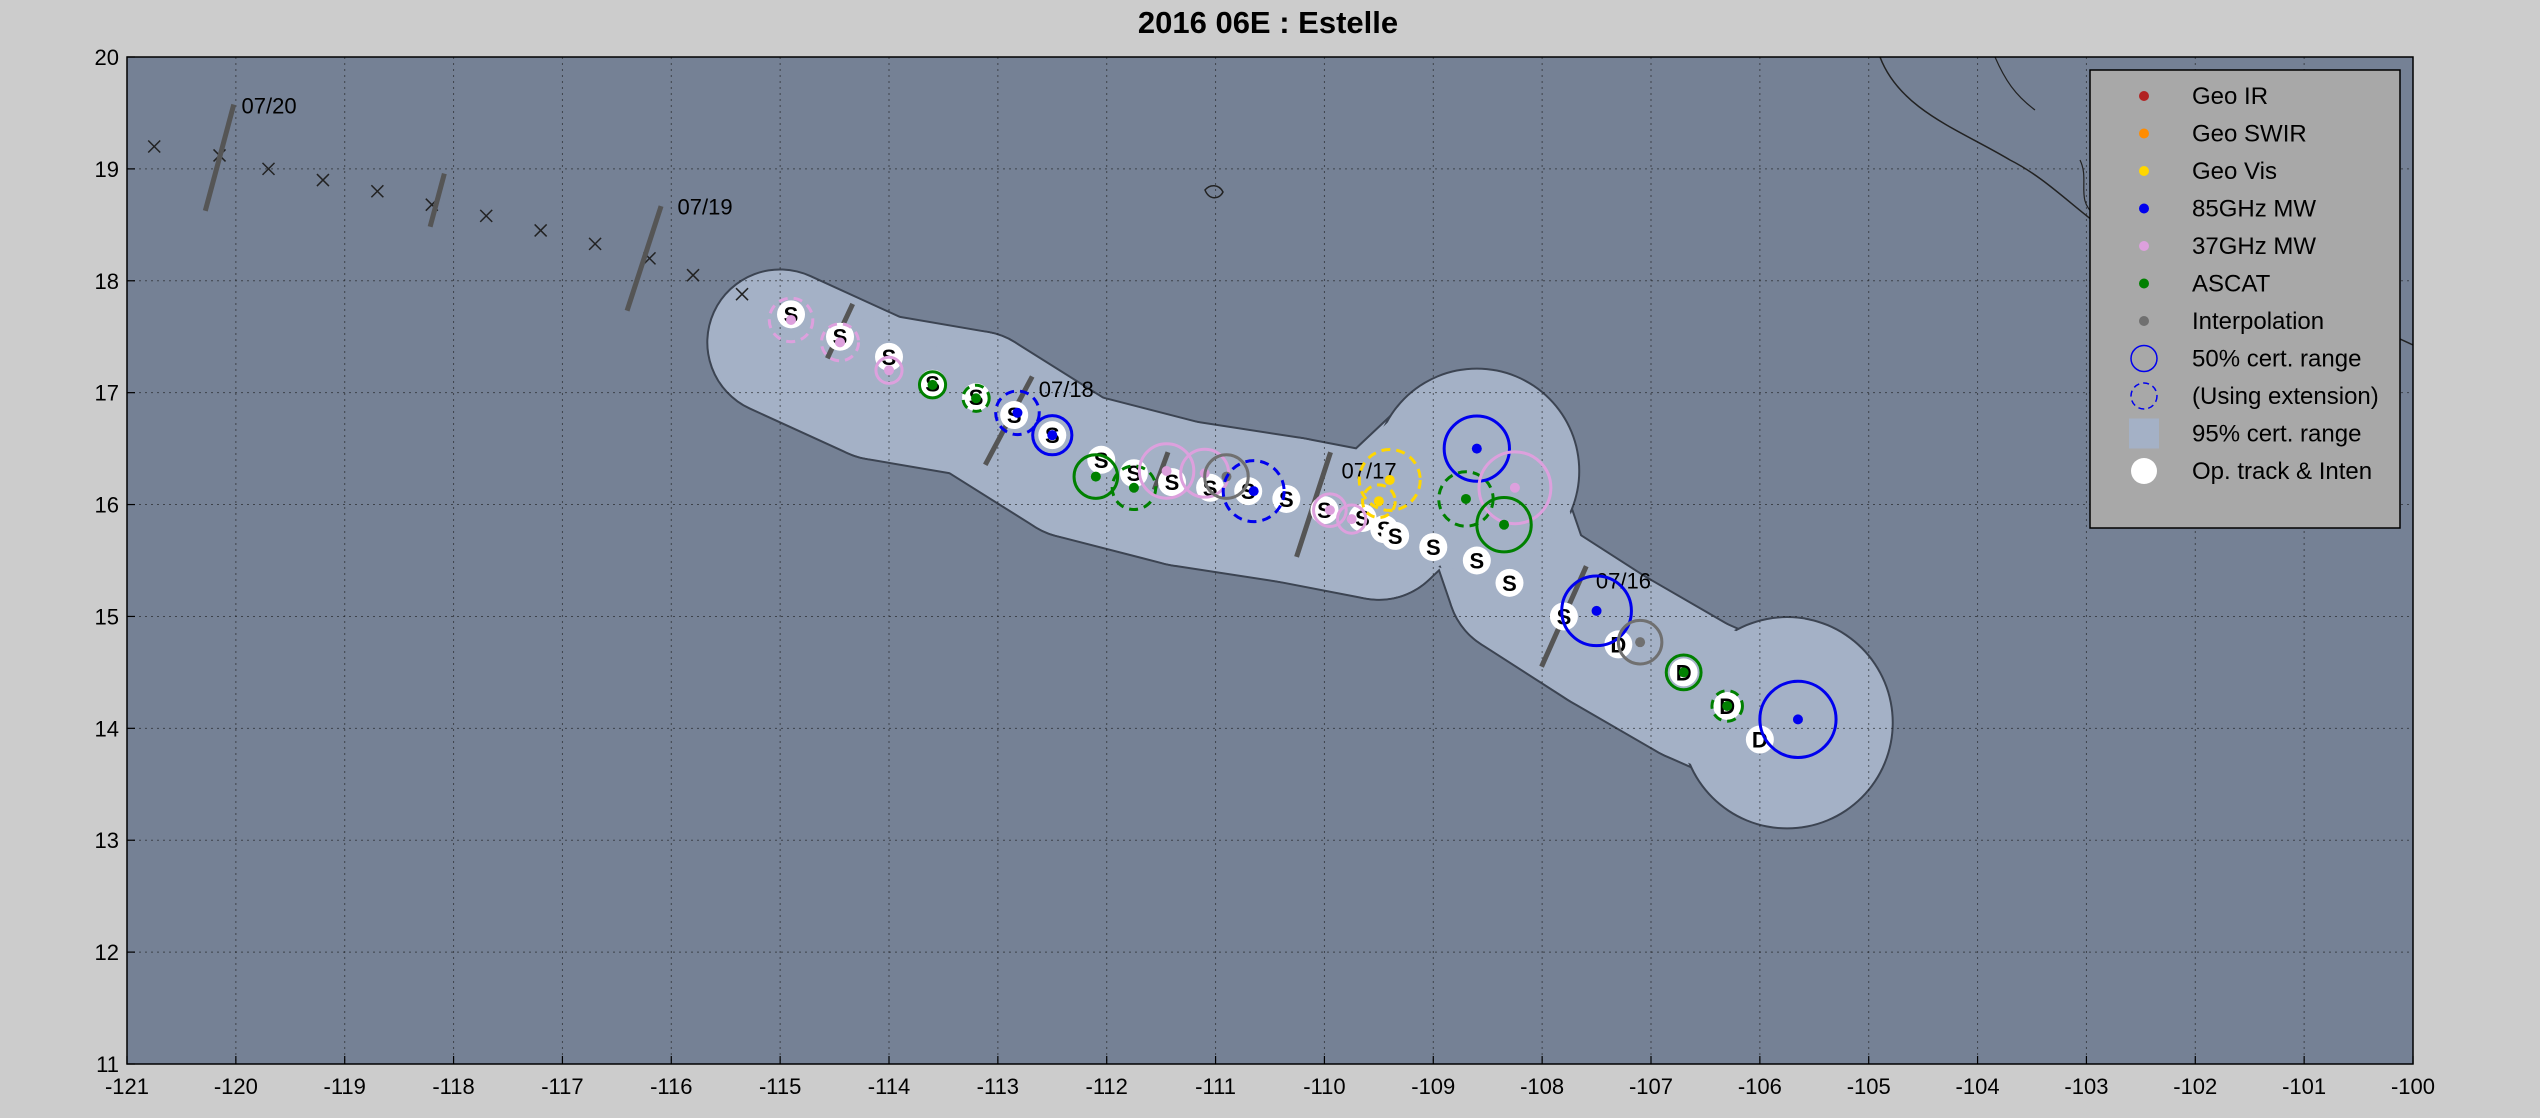 This screenshot has height=1118, width=2540. What do you see at coordinates (107, 840) in the screenshot?
I see `y-tick-label: 13` at bounding box center [107, 840].